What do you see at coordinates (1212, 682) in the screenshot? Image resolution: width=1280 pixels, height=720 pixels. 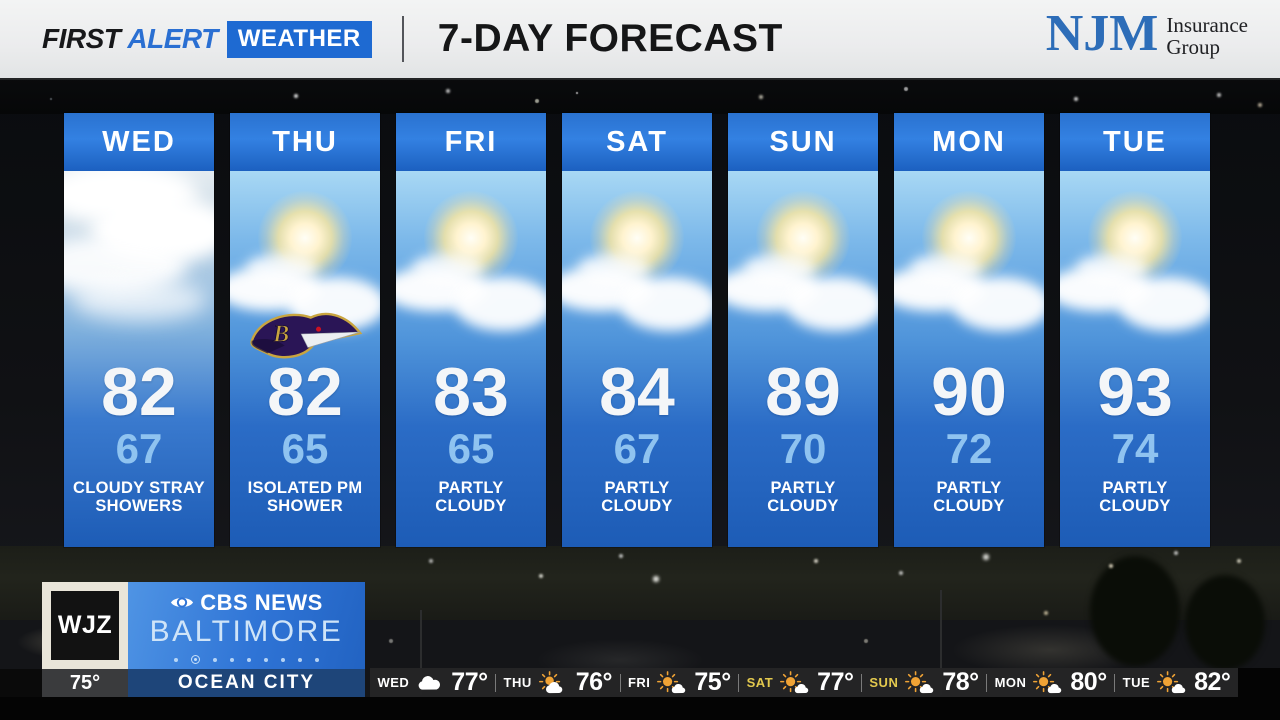 I see `ticker-temp: 82°` at bounding box center [1212, 682].